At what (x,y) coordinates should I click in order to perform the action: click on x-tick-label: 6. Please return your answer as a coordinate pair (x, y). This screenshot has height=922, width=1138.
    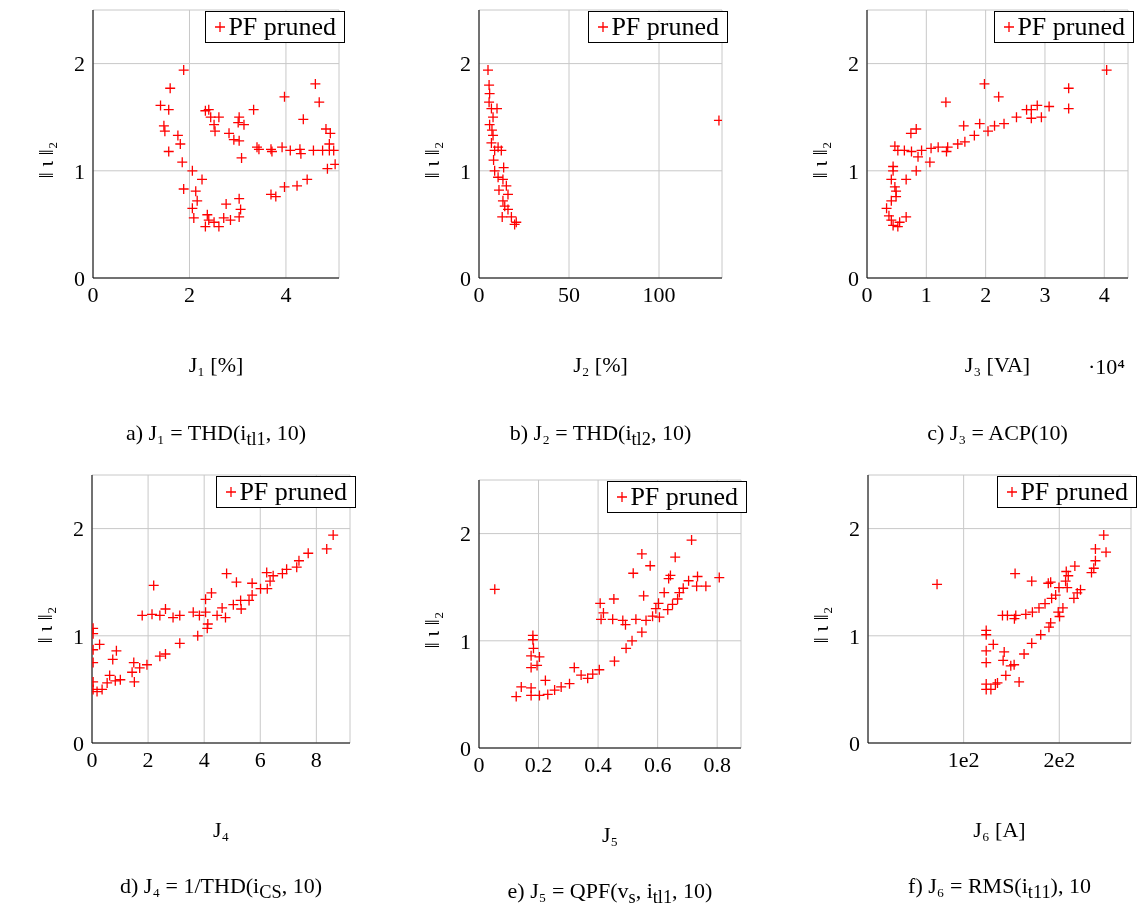
    Looking at the image, I should click on (260, 759).